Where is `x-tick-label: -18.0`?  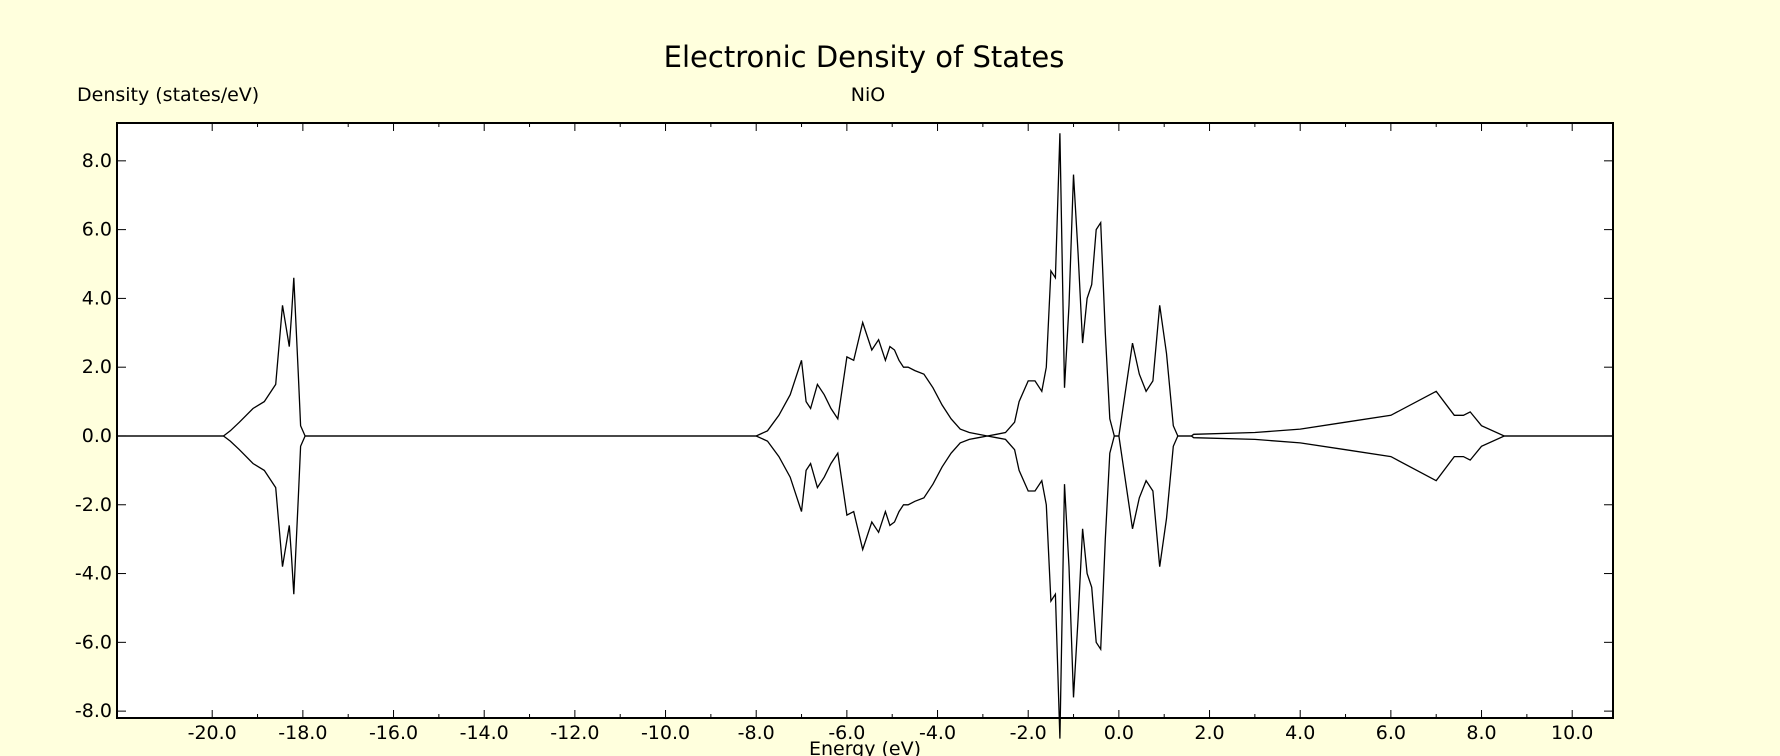
x-tick-label: -18.0 is located at coordinates (302, 733).